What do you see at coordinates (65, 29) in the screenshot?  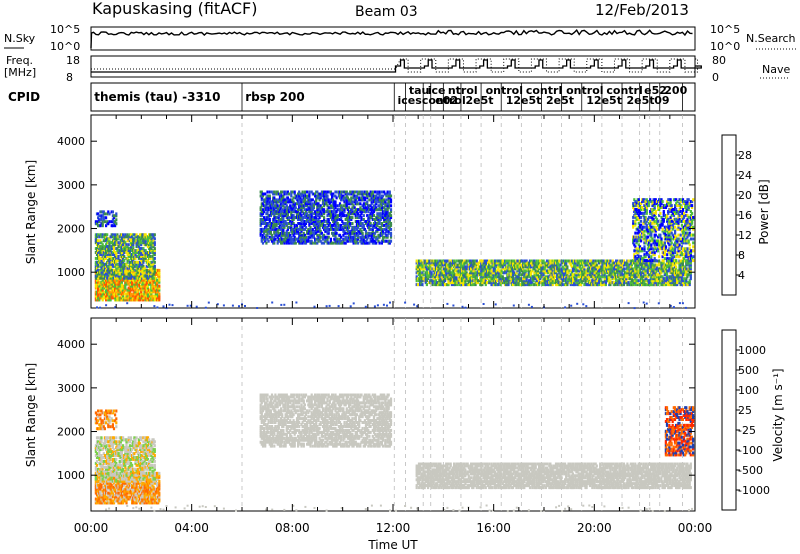 I see `nsky-tick-top: 10^5` at bounding box center [65, 29].